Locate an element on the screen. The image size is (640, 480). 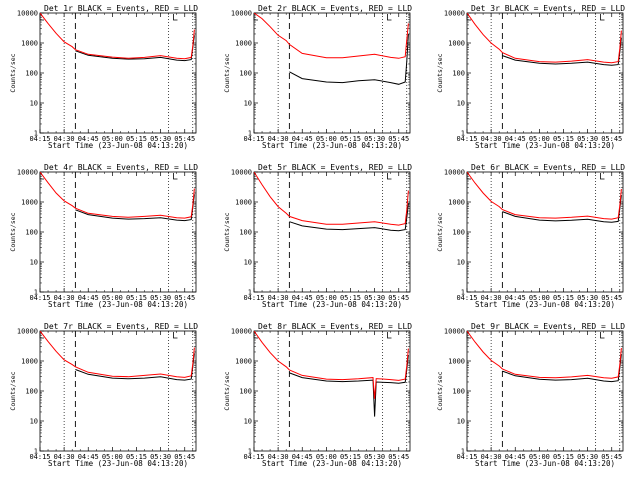
panel-title: Det 1r BLACK = Events, RED = LLD is located at coordinates (121, 8).